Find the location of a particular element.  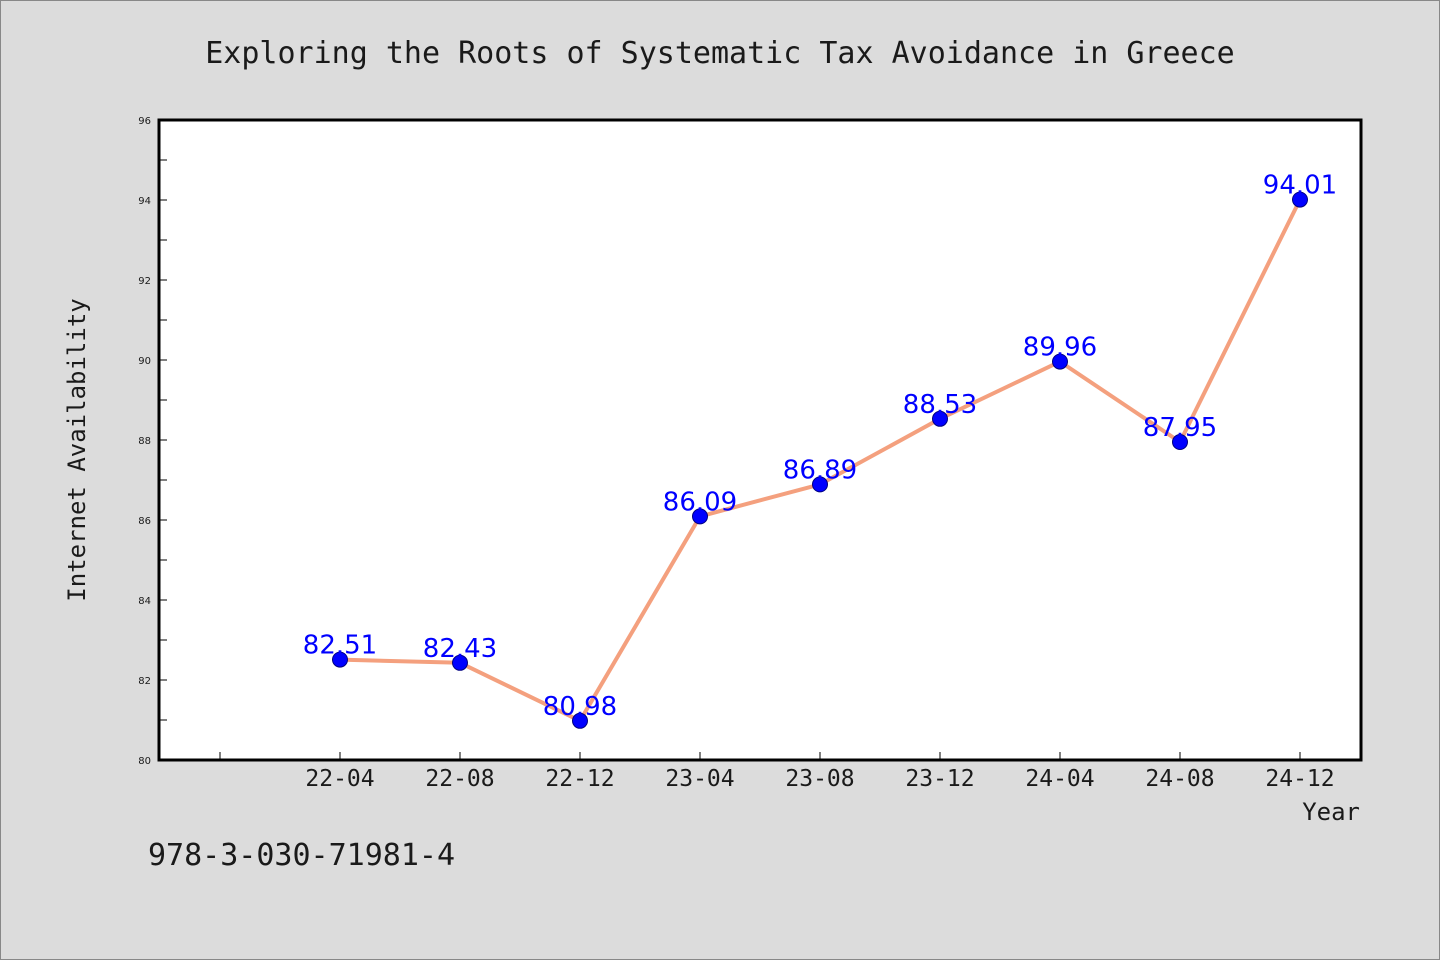

x-tick-label: 24-08 is located at coordinates (1179, 779).